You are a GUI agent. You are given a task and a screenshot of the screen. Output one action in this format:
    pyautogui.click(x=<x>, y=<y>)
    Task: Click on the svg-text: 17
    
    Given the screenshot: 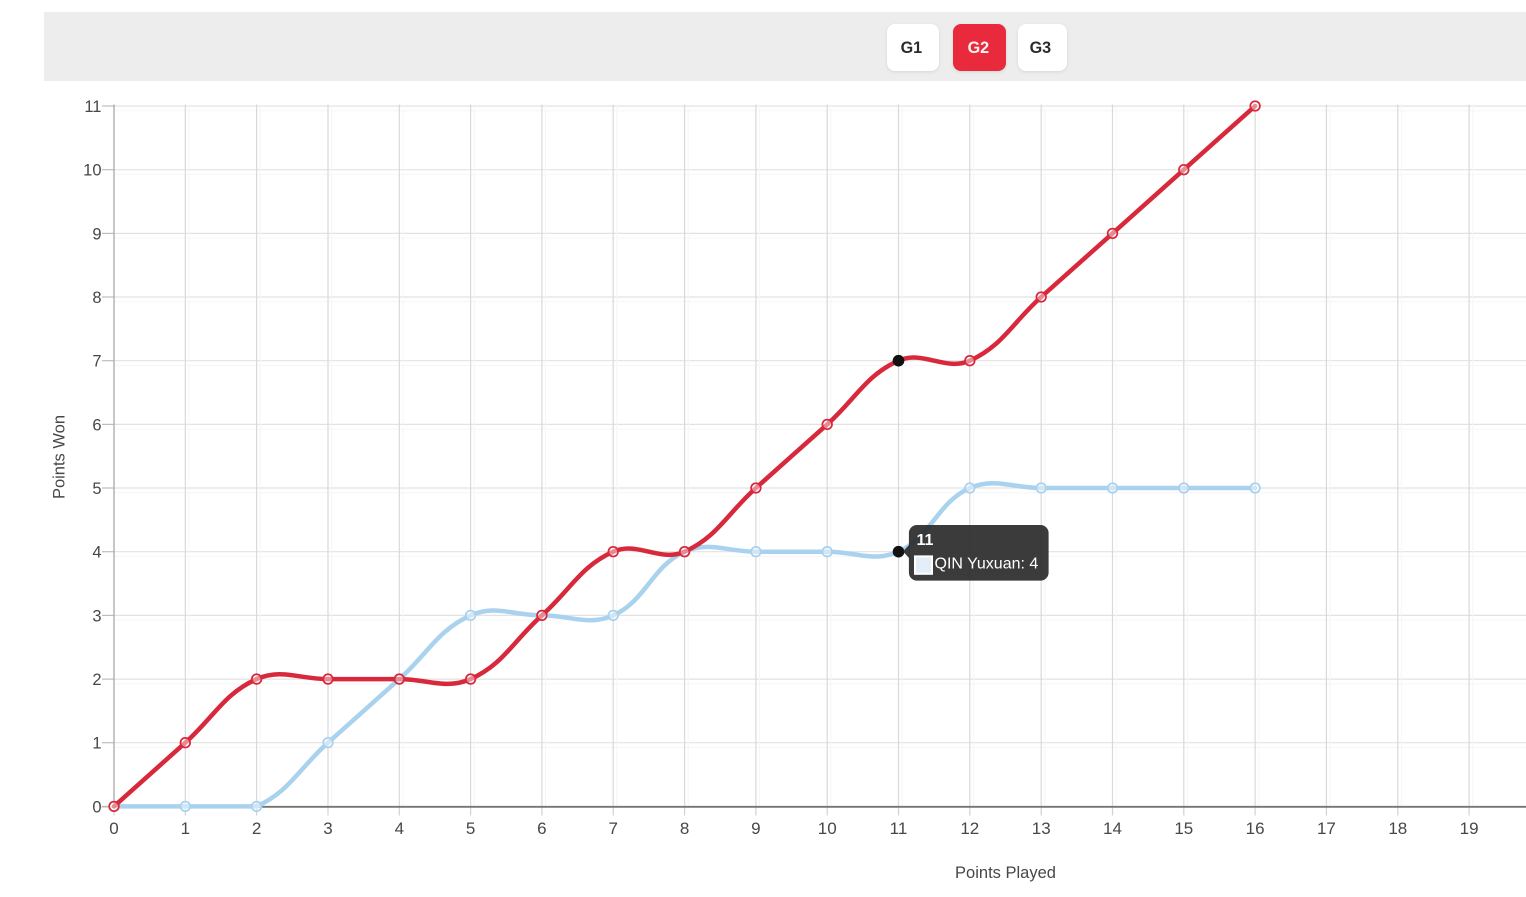 What is the action you would take?
    pyautogui.click(x=1326, y=828)
    